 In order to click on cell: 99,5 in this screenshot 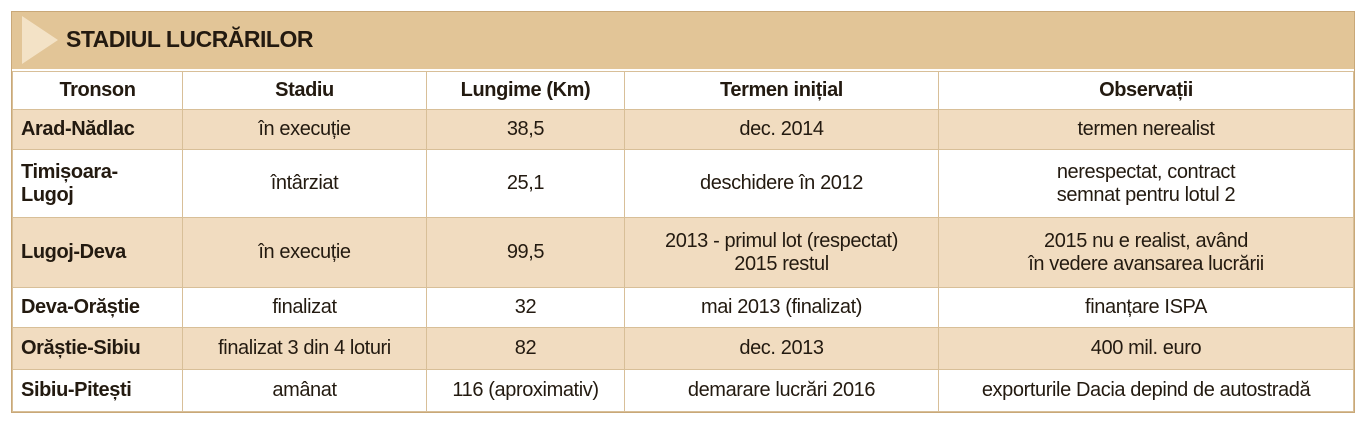, I will do `click(525, 252)`.